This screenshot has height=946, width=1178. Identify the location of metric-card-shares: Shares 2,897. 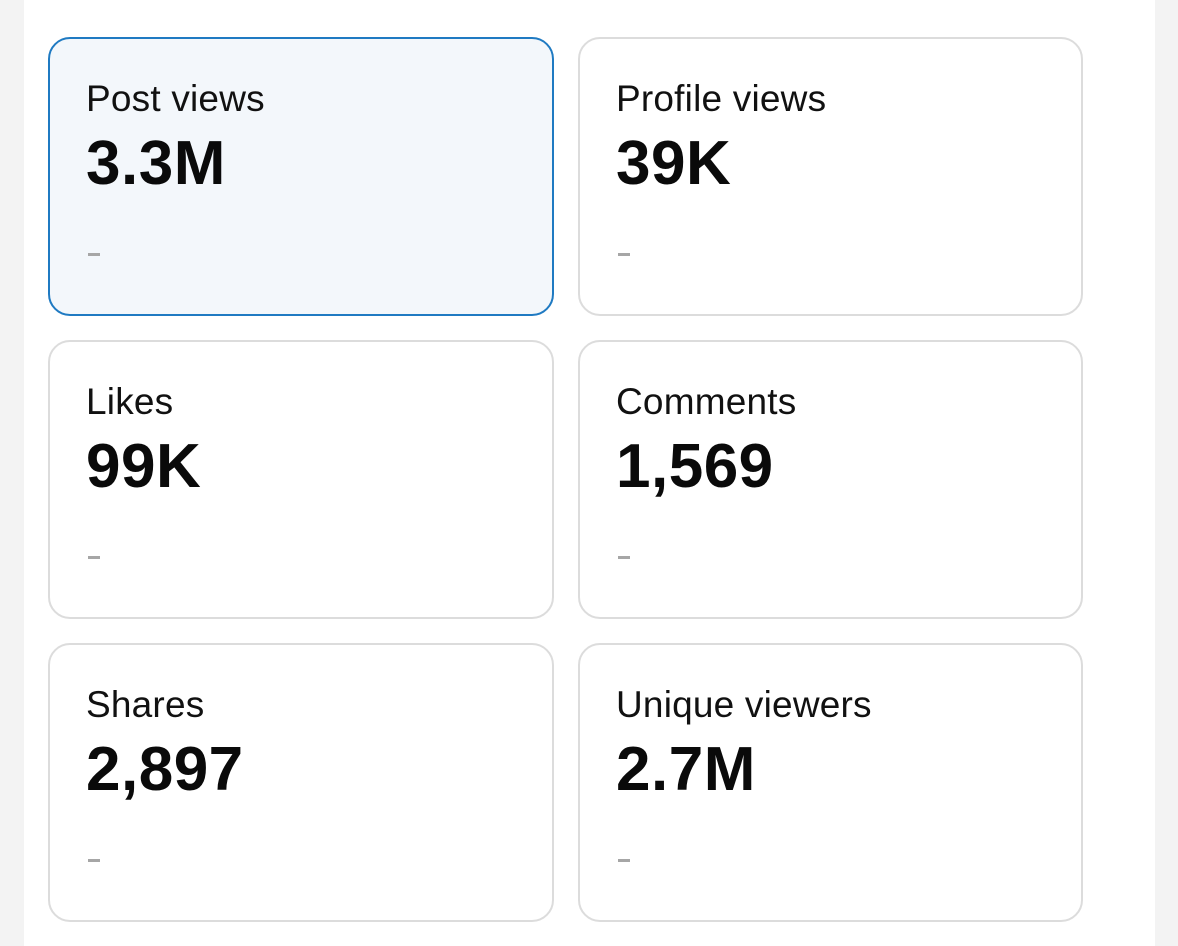
(301, 782).